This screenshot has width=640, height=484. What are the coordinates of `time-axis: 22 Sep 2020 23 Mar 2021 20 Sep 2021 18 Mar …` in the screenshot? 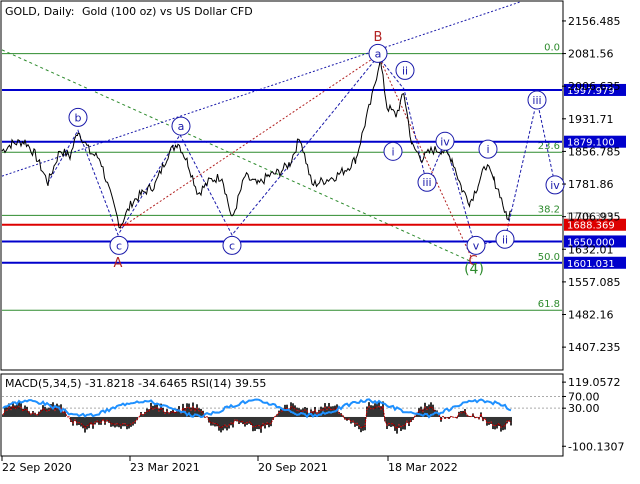 It's located at (229, 465).